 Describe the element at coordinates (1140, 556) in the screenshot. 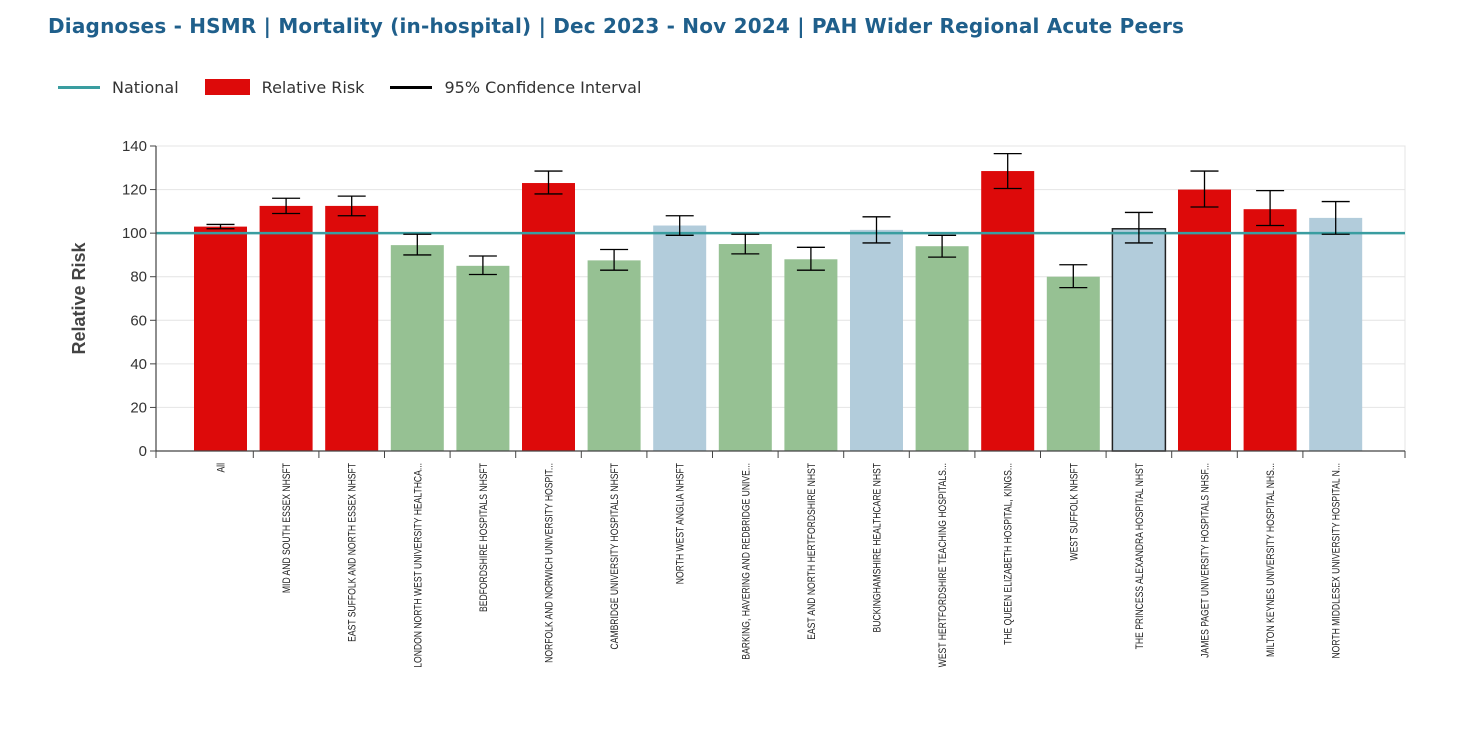

I see `x-tick-label: THE PRINCESS ALEXANDRA HOSPITAL NHST` at that location.